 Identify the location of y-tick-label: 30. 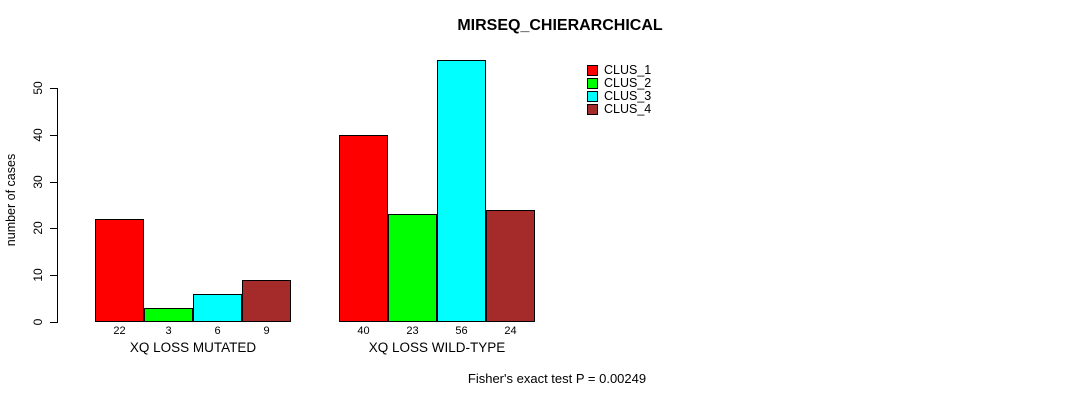
(38, 181).